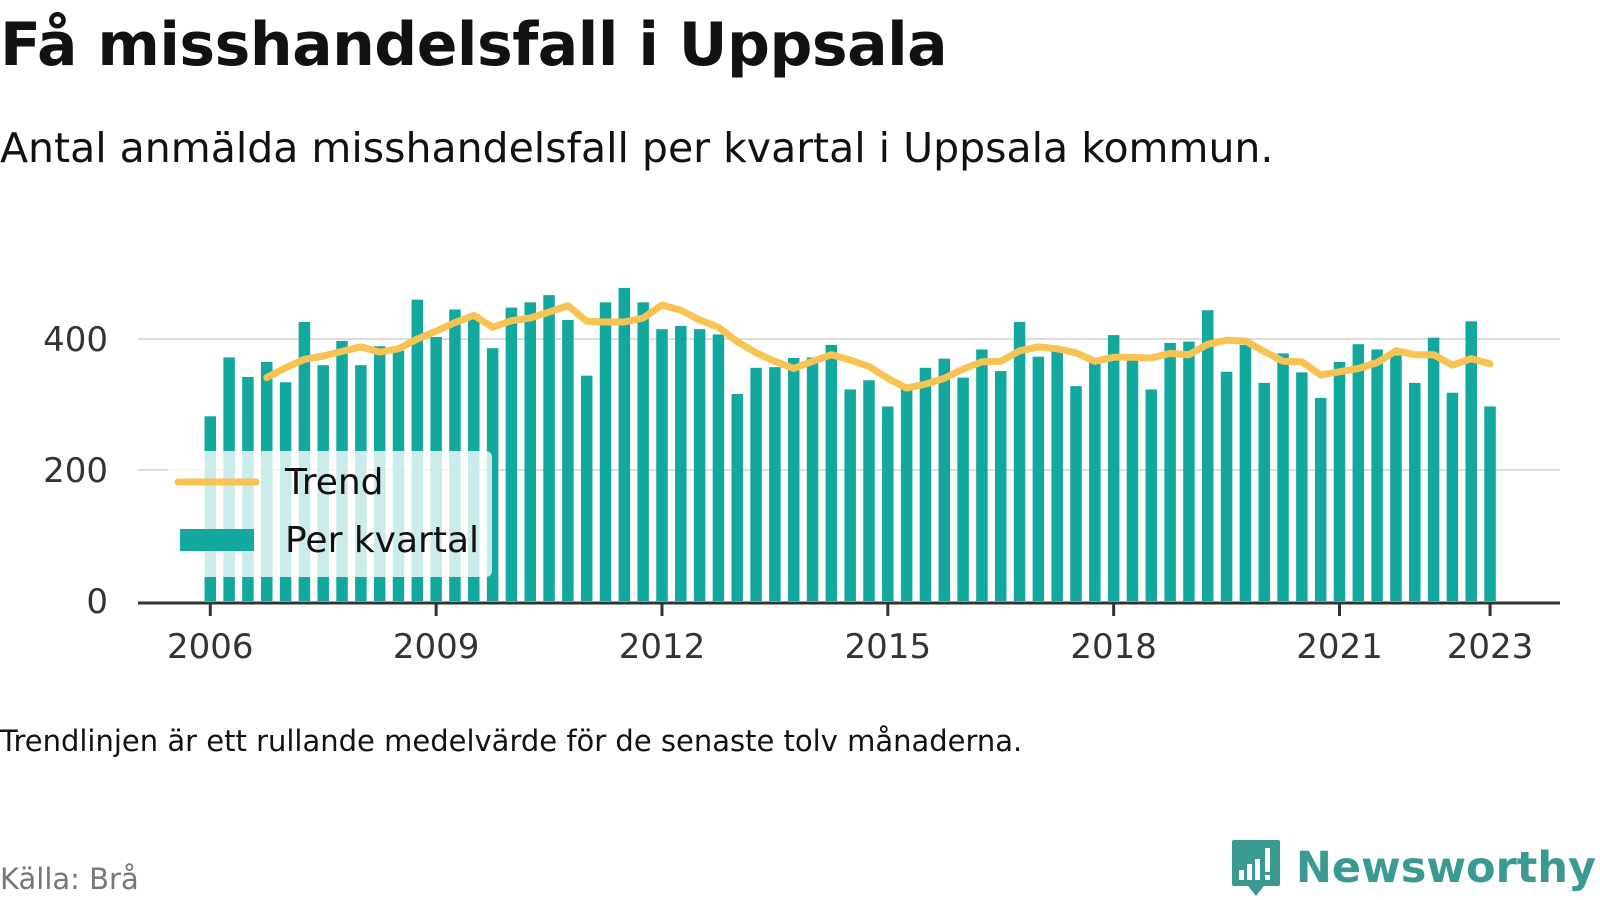  I want to click on x-tick-label: 2009, so click(436, 647).